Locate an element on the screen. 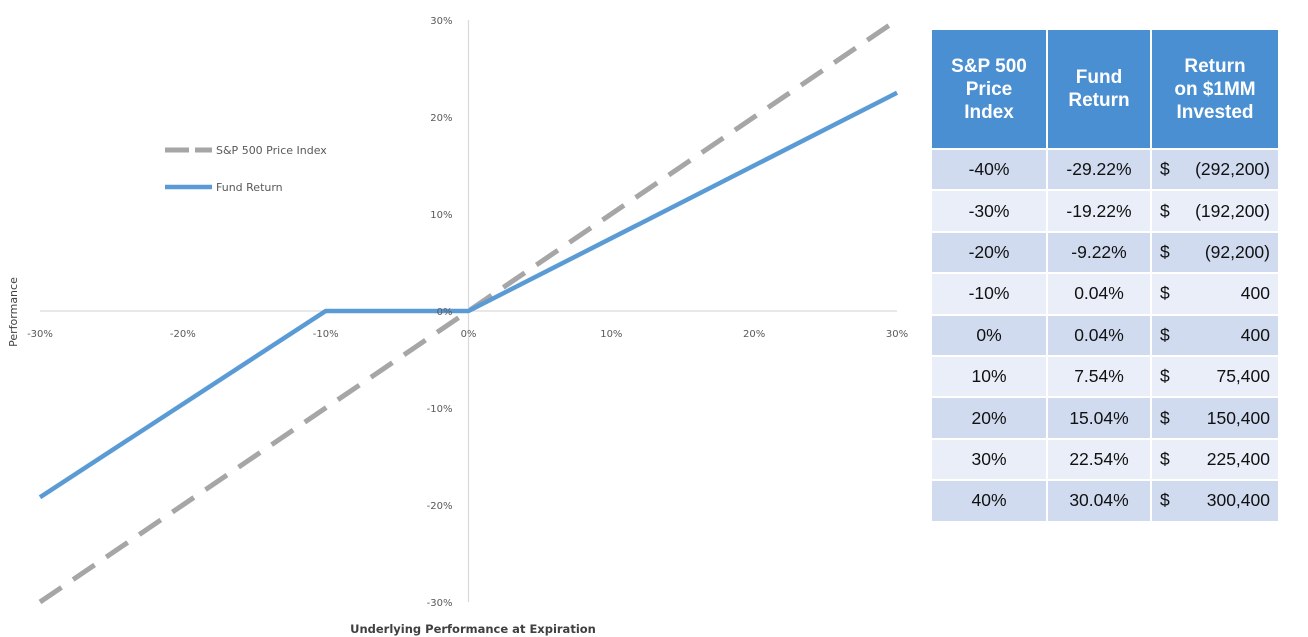 This screenshot has height=637, width=1308. x-tick-label: -20% is located at coordinates (183, 334).